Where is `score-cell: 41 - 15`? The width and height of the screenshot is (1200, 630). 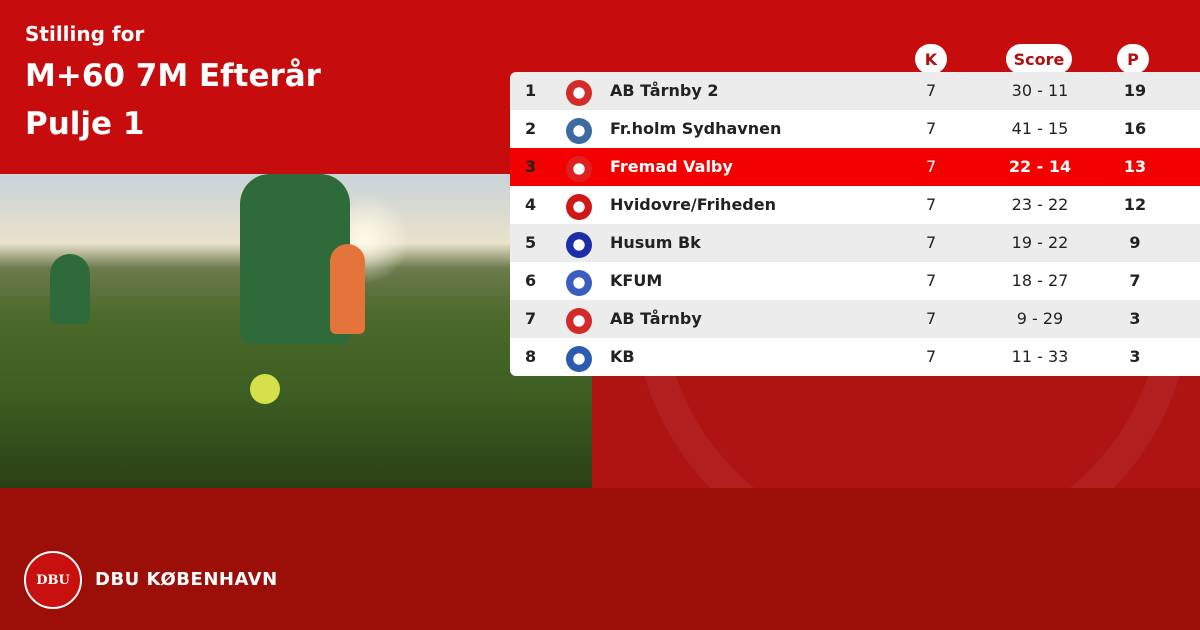 score-cell: 41 - 15 is located at coordinates (1040, 128).